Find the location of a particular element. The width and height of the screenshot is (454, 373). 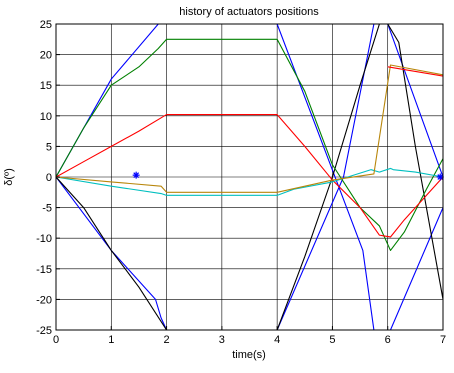

x-tick-label: 1 is located at coordinates (111, 340).